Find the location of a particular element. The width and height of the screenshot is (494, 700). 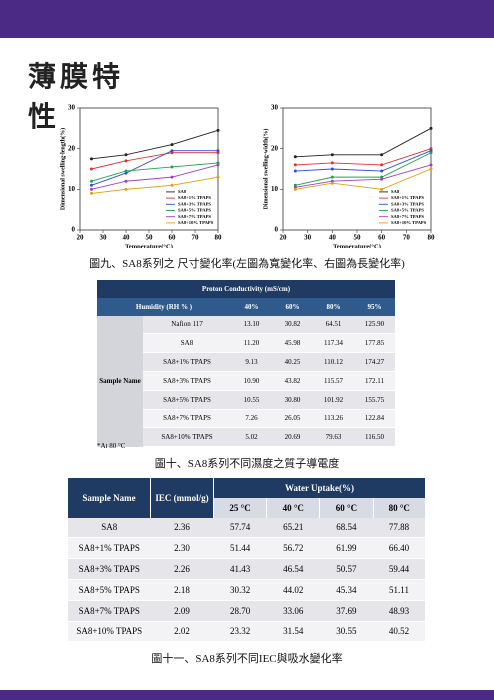

x-tick-label: 40 is located at coordinates (333, 238).